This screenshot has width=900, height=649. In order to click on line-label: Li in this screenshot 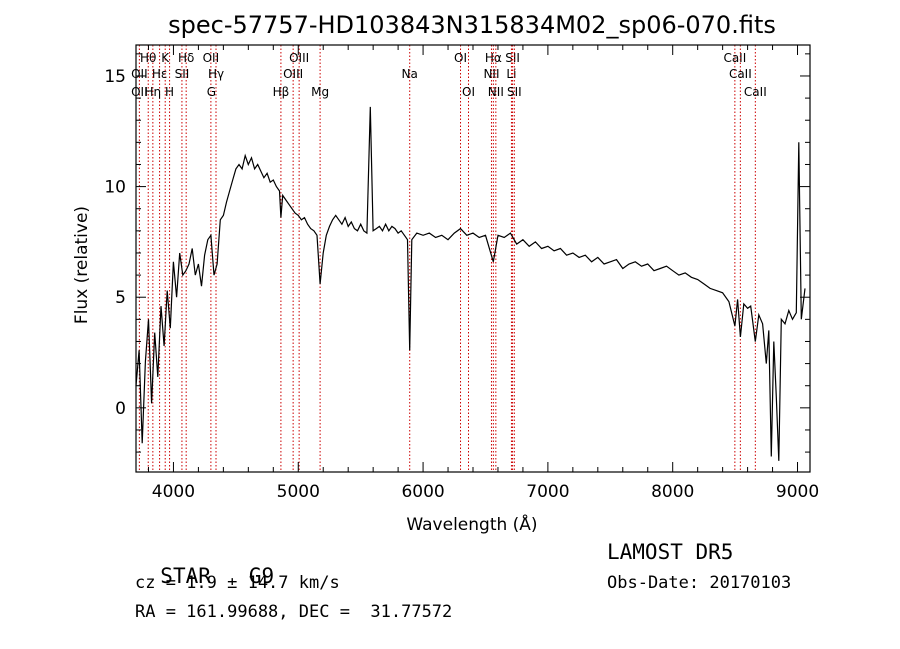, I will do `click(511, 74)`.